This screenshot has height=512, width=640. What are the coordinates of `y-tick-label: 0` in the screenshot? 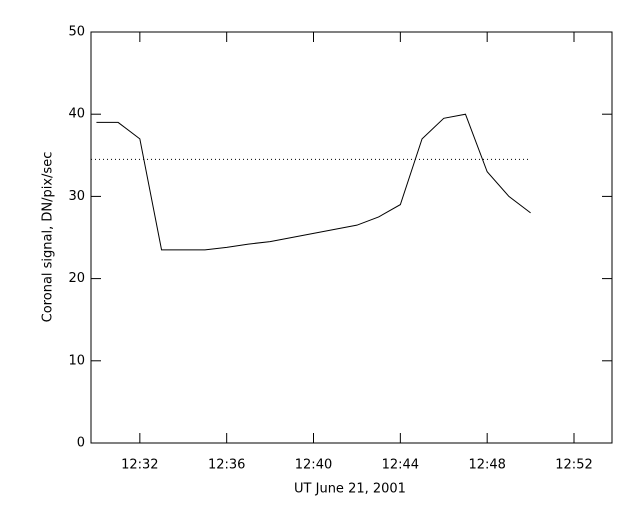 It's located at (81, 443).